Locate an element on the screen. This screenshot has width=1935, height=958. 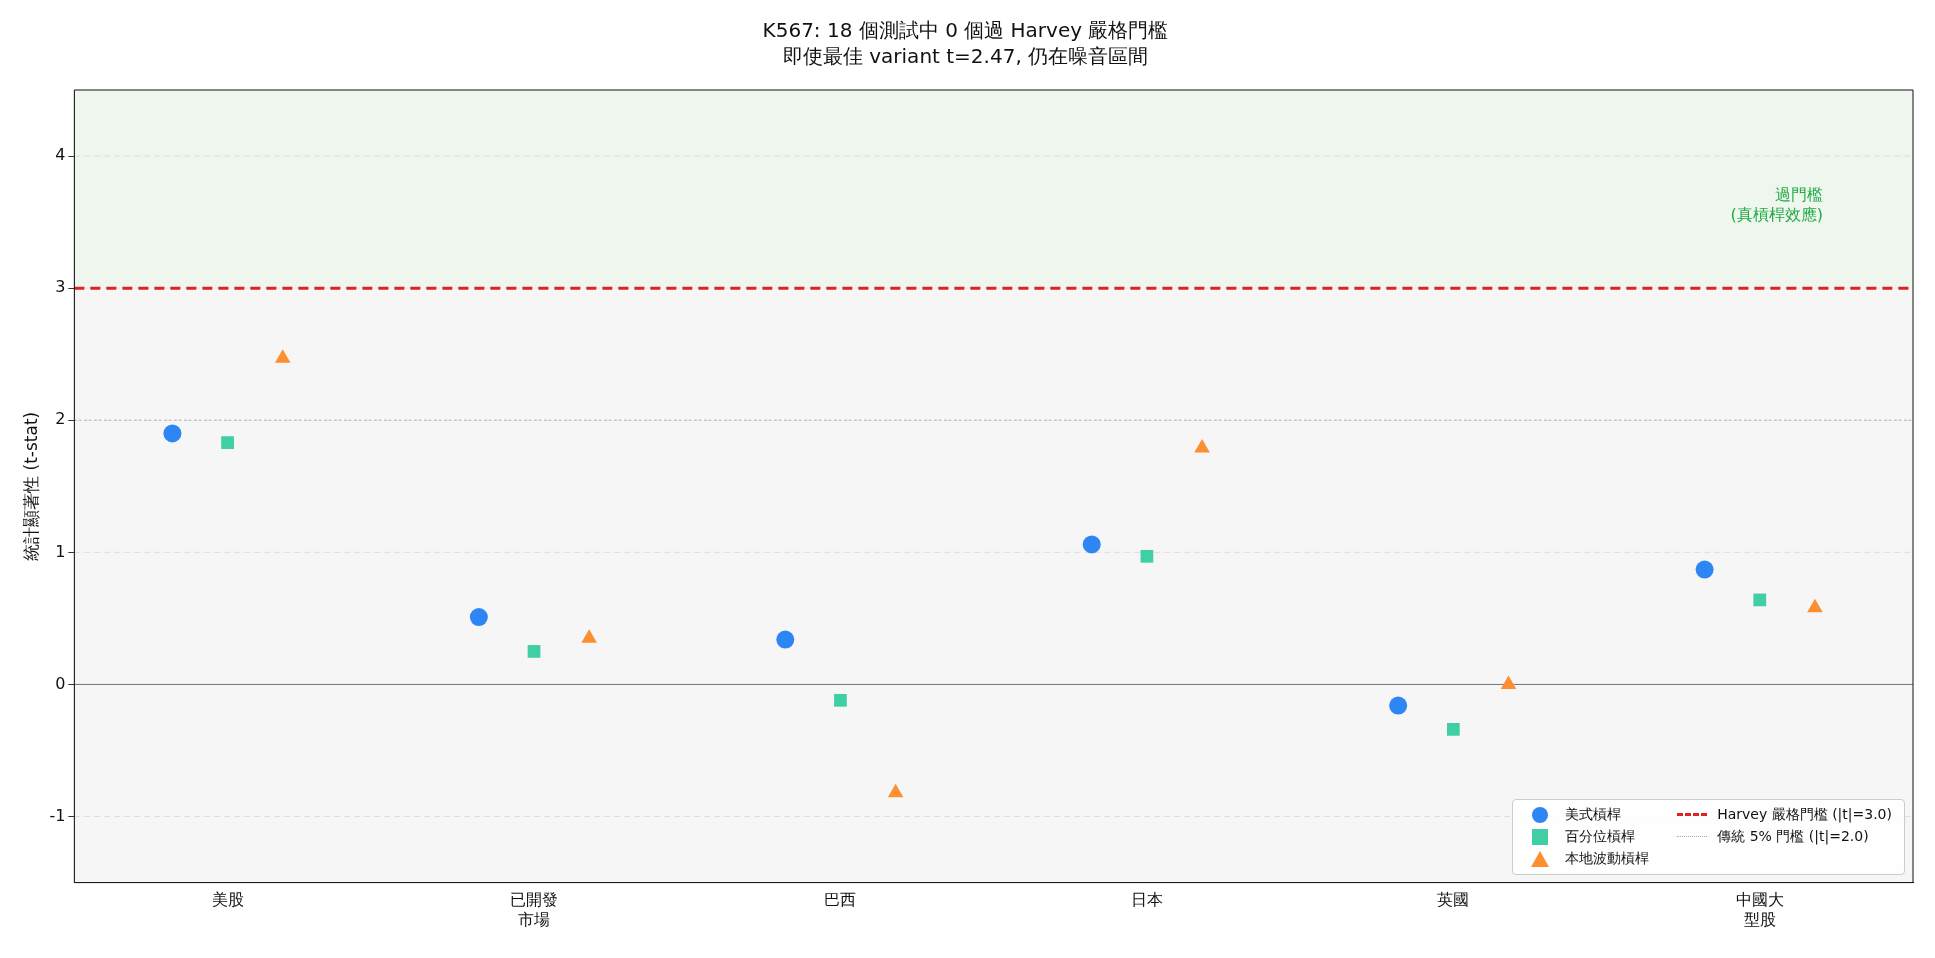
y-tick-label: 0 is located at coordinates (60, 683).